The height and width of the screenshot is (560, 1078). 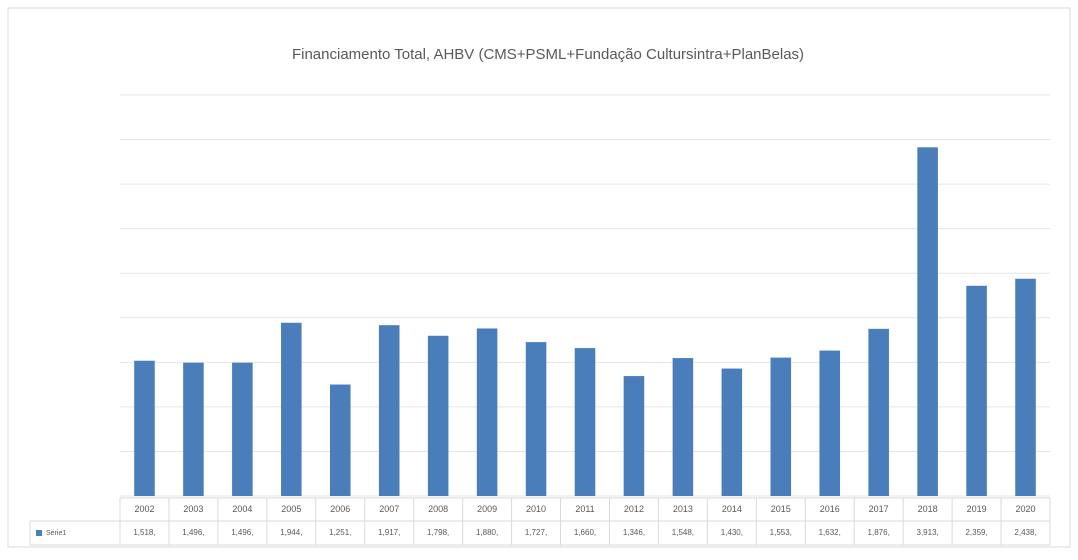 What do you see at coordinates (389, 509) in the screenshot?
I see `x-tick-label: 2007` at bounding box center [389, 509].